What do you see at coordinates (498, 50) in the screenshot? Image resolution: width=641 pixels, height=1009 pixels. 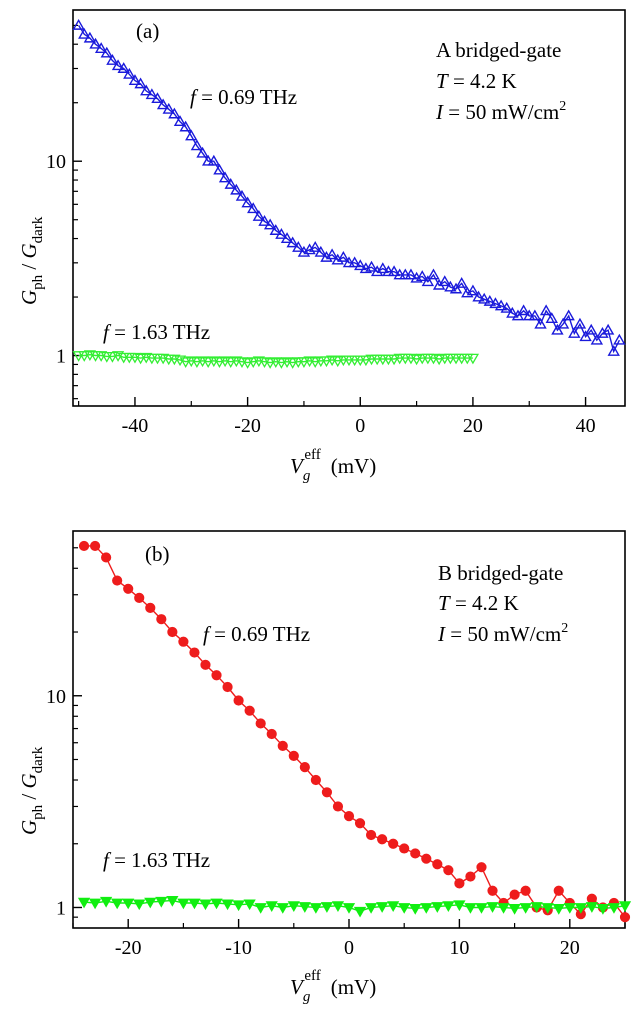 I see `info-title-a: A bridged-gate` at bounding box center [498, 50].